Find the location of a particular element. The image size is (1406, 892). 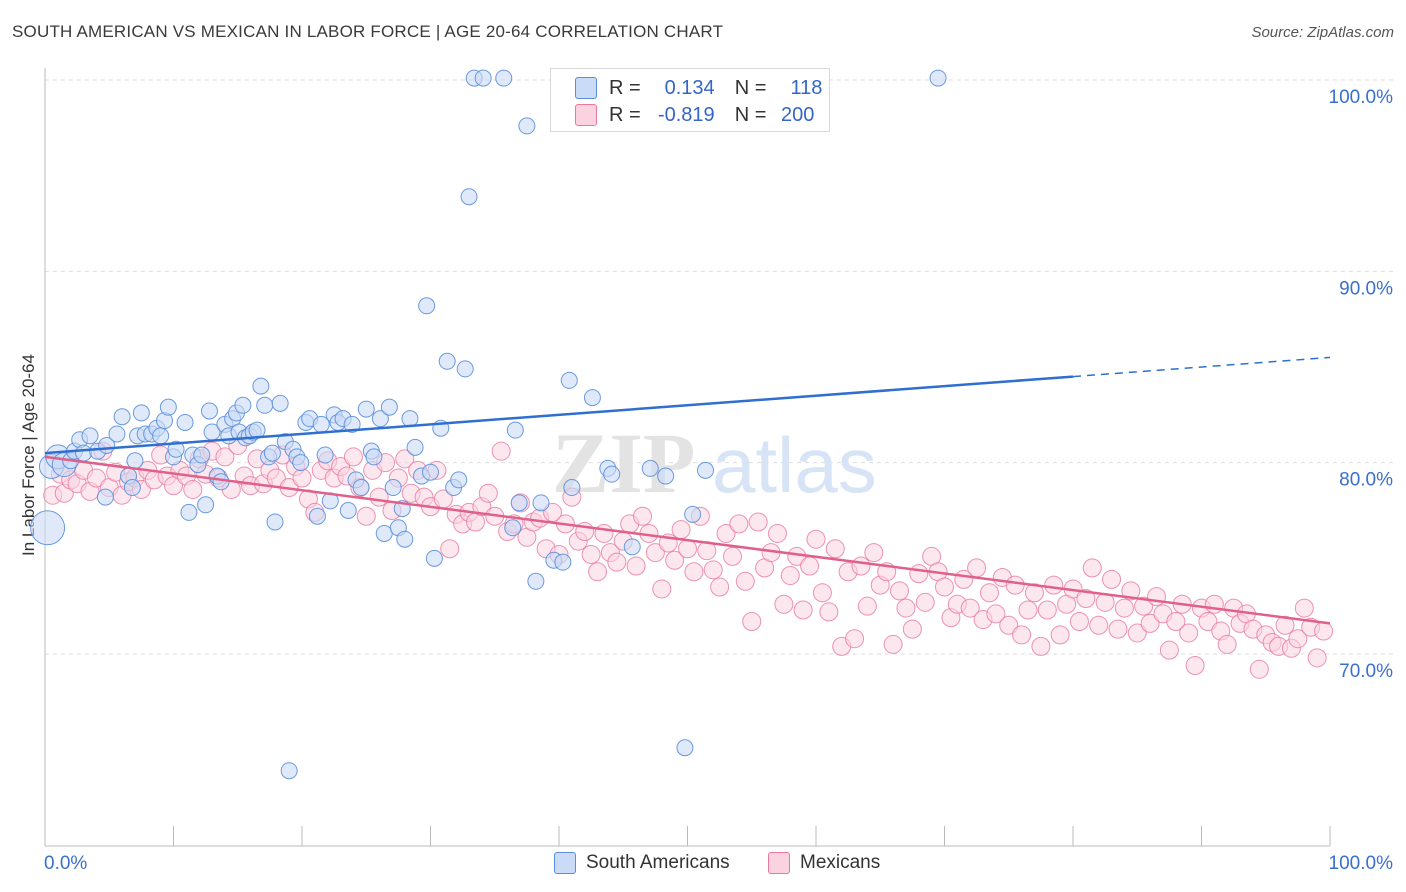

y-tick-label: 90.0% is located at coordinates (1366, 288).